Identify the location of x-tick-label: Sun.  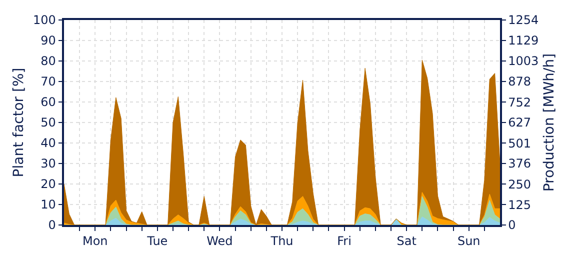
(468, 241).